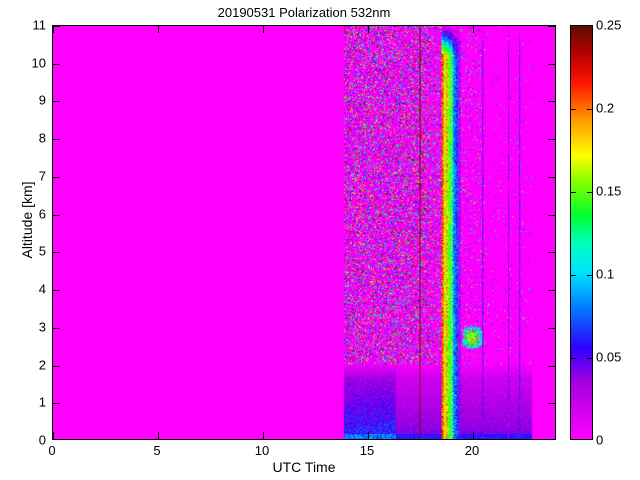  Describe the element at coordinates (42, 251) in the screenshot. I see `y-tick-label: 5` at that location.